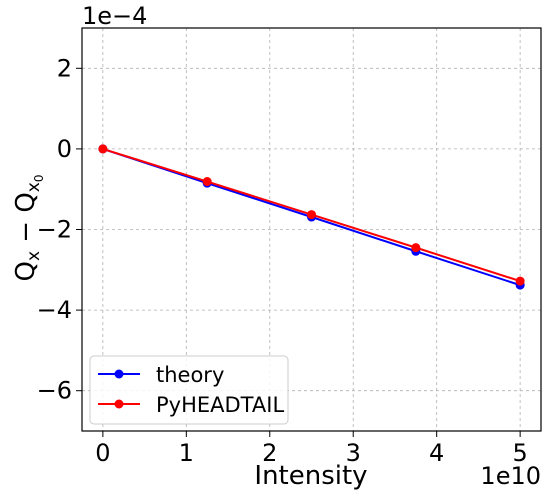  What do you see at coordinates (510, 476) in the screenshot?
I see `x-offset-text: 1e10` at bounding box center [510, 476].